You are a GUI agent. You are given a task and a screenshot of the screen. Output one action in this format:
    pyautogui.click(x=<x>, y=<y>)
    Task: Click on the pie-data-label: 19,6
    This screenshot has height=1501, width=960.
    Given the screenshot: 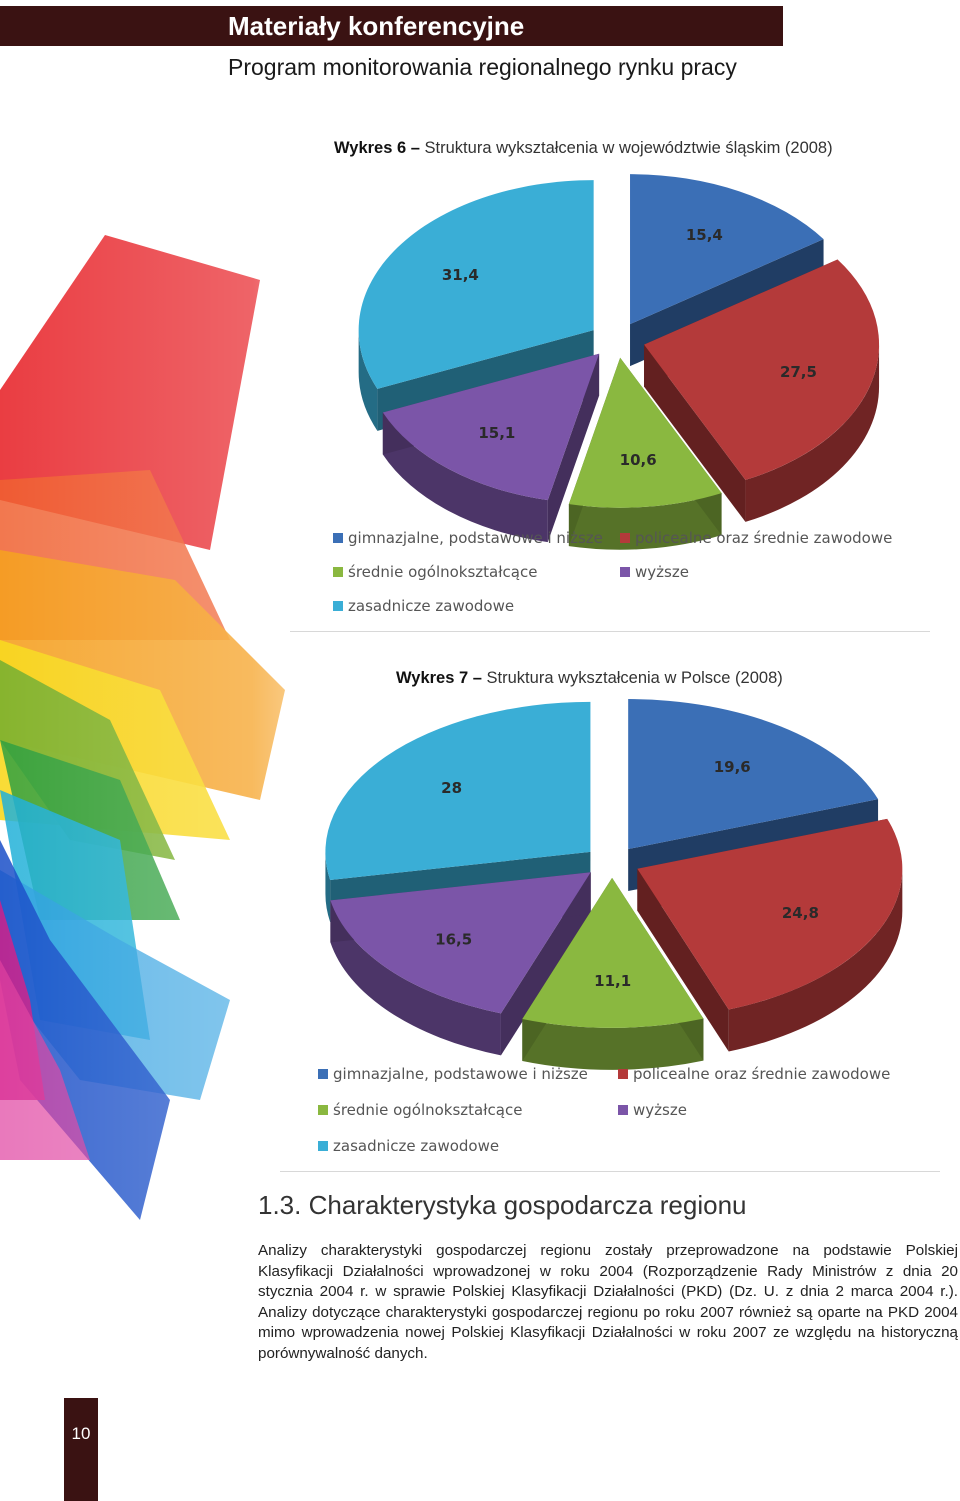 What is the action you would take?
    pyautogui.click(x=732, y=767)
    